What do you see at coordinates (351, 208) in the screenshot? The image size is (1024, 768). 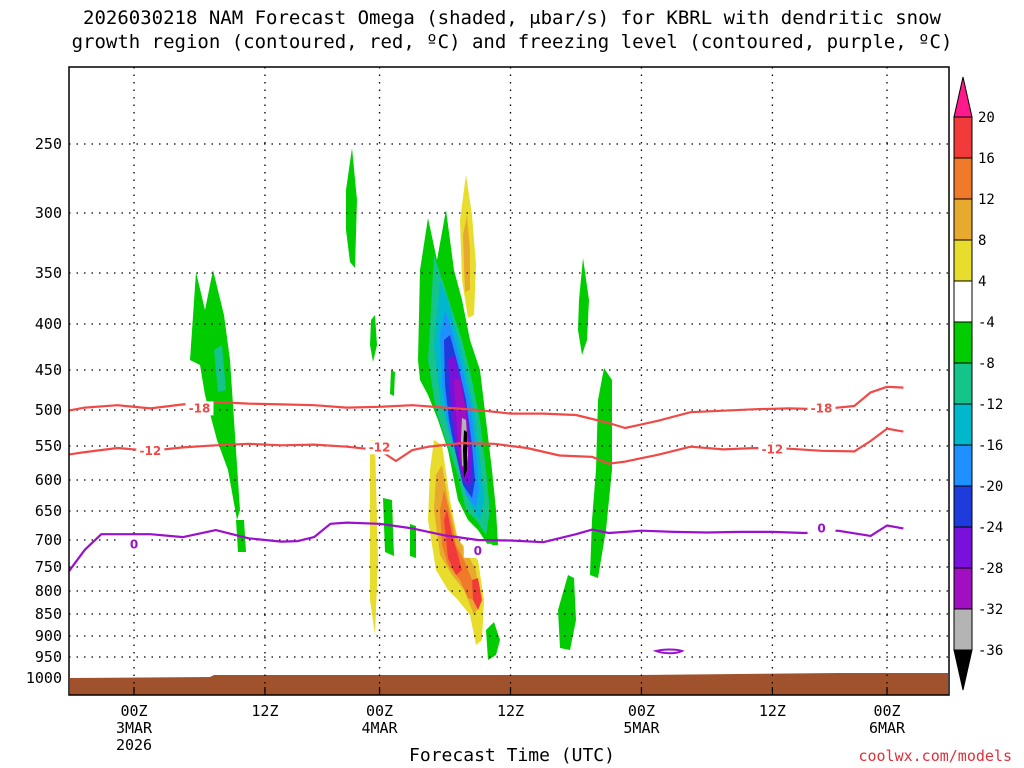 I see `omega-region-green-upper` at bounding box center [351, 208].